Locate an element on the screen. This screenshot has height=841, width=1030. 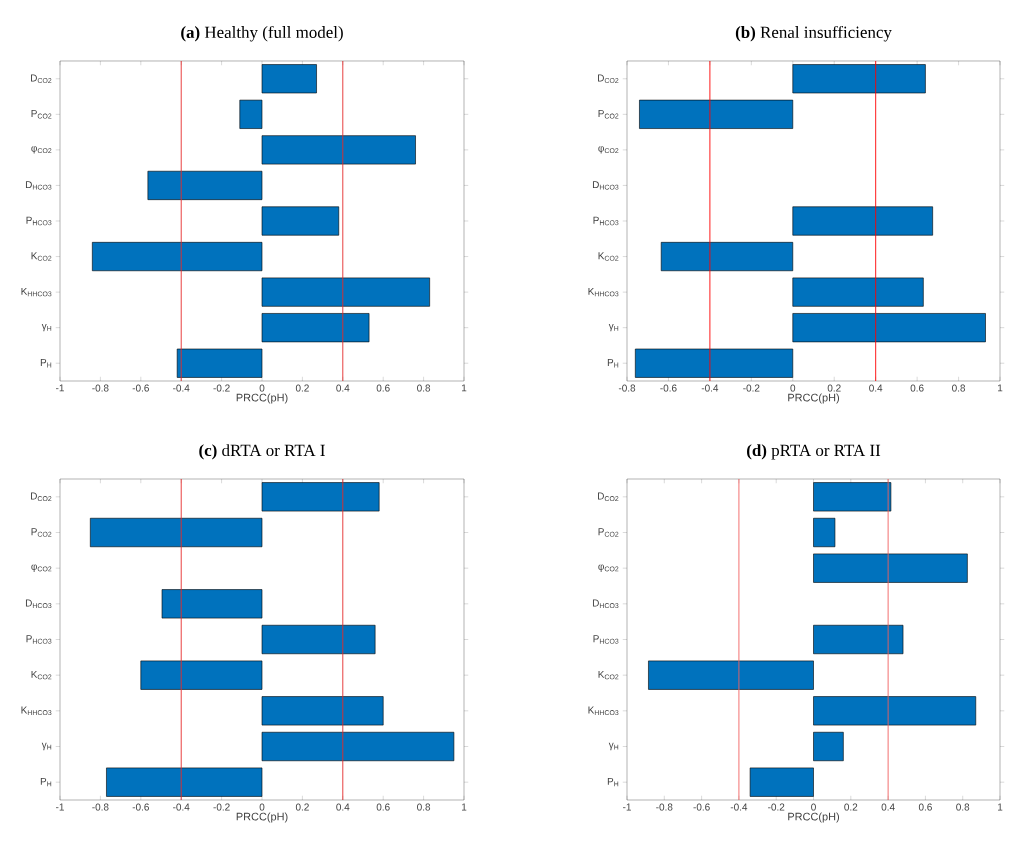
x-tick-label: 0.2 is located at coordinates (851, 807).